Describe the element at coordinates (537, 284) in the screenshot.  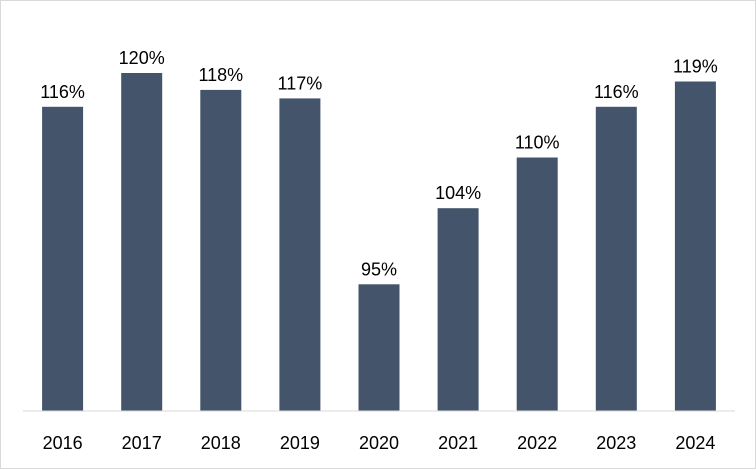
I see `bar-2022` at that location.